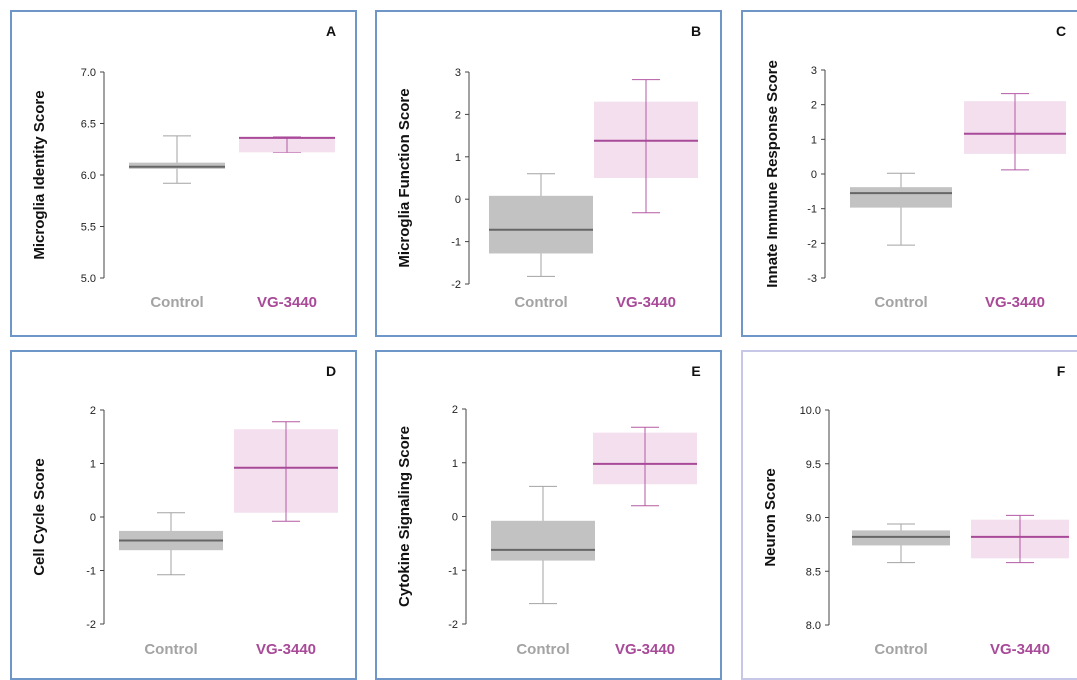 The image size is (1077, 680). What do you see at coordinates (88, 228) in the screenshot?
I see `y-tick-label: 5.5` at bounding box center [88, 228].